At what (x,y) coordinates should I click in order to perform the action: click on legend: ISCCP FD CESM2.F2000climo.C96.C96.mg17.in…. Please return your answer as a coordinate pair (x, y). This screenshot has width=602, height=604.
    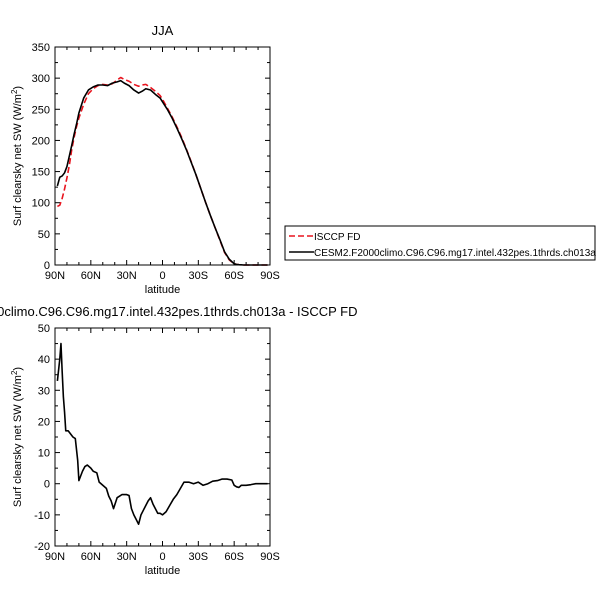
    Looking at the image, I should click on (440, 243).